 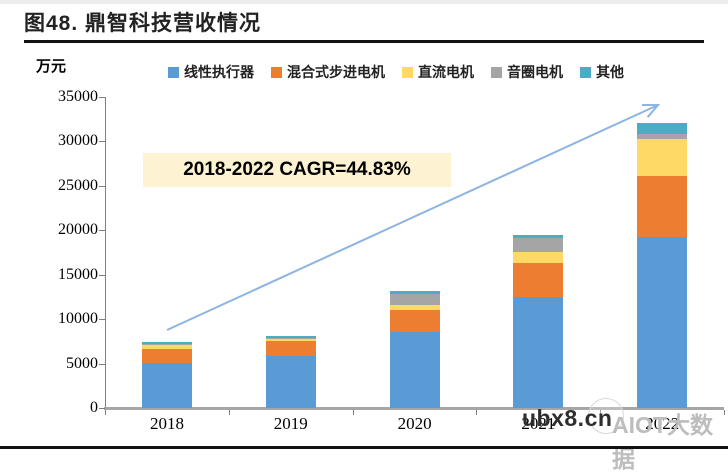 What do you see at coordinates (414, 321) in the screenshot?
I see `bar-segment-2020-混合式步进电机` at bounding box center [414, 321].